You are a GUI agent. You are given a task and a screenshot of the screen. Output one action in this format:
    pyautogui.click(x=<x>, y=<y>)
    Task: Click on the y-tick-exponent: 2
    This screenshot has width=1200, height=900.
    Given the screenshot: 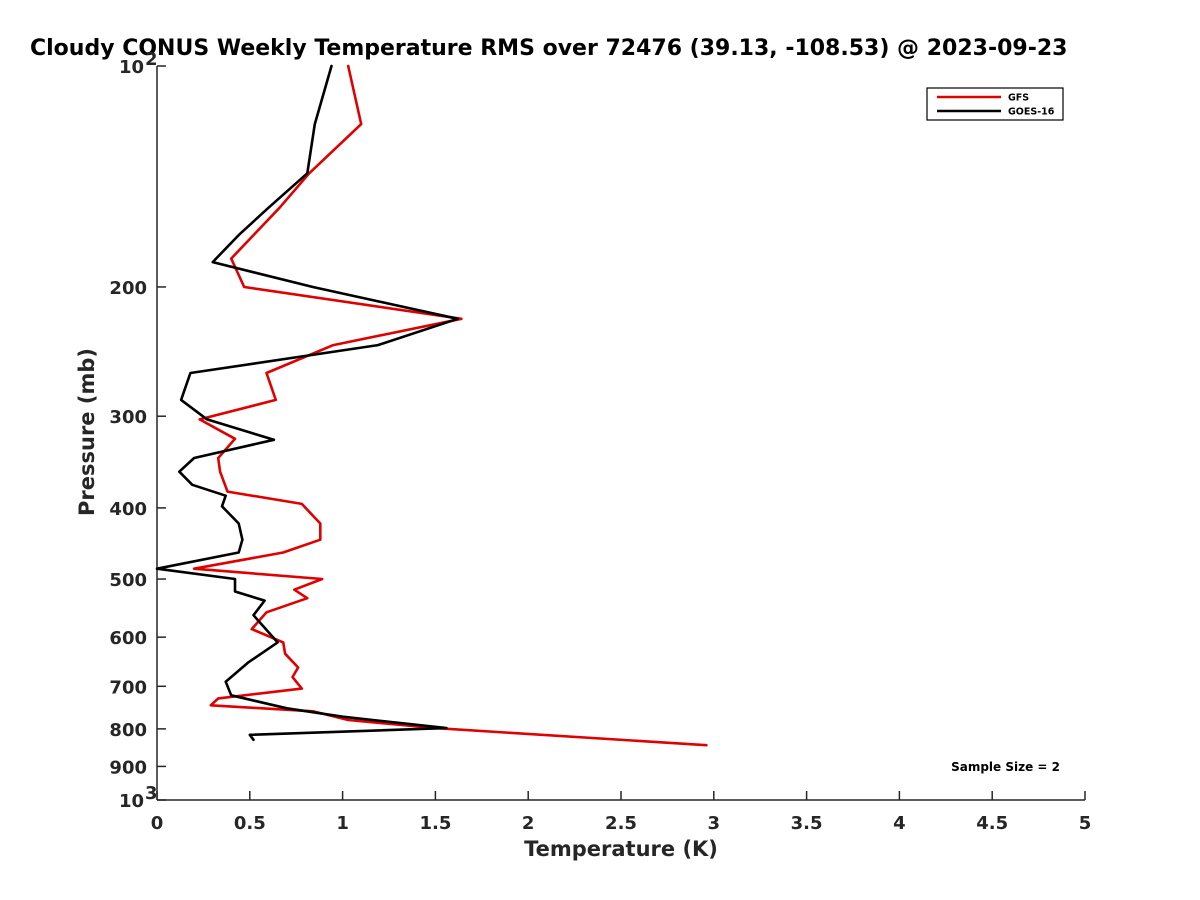 What is the action you would take?
    pyautogui.click(x=151, y=59)
    